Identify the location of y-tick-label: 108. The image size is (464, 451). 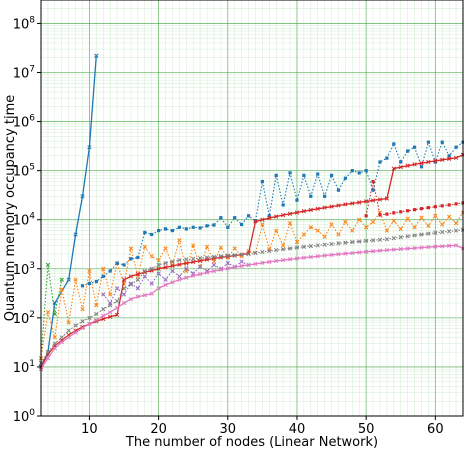
(24, 23).